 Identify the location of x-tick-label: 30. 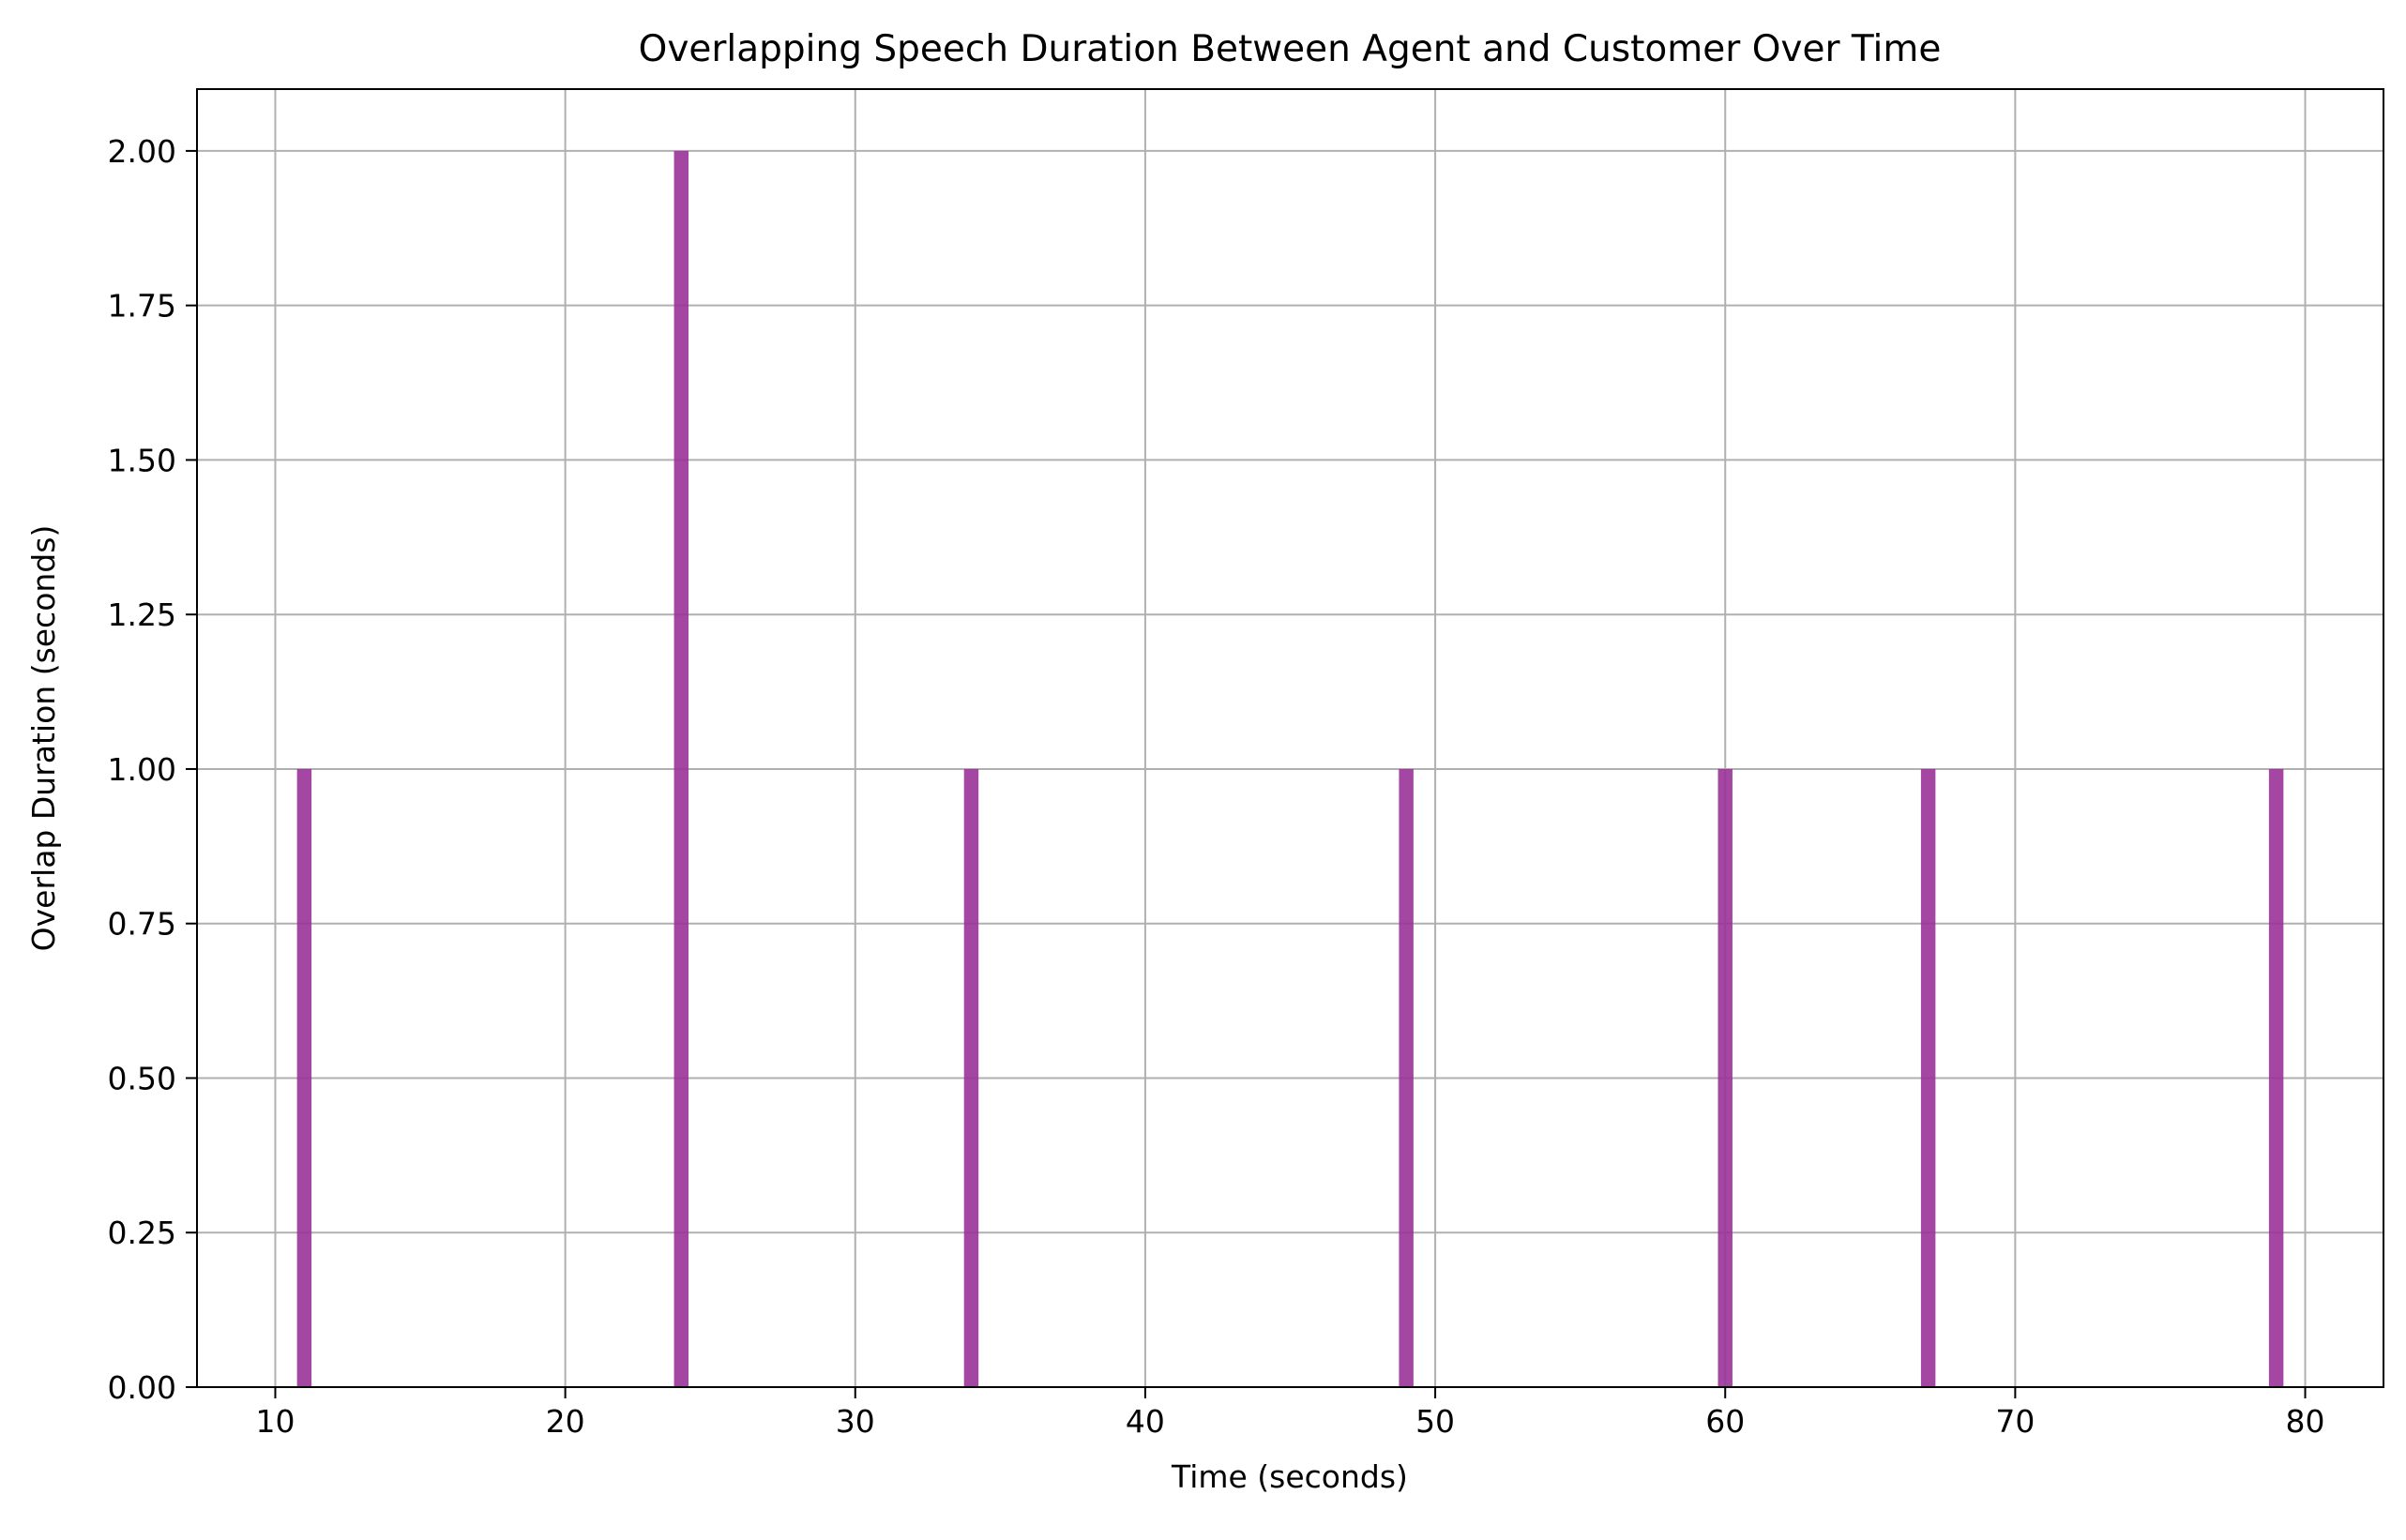
(855, 1421).